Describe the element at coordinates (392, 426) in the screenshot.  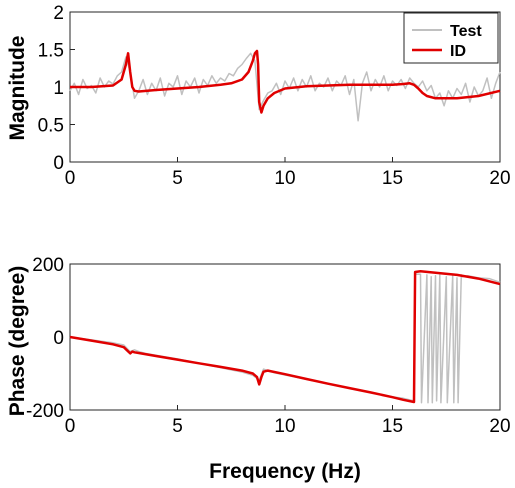
I see `phase-x-tick-label: 15` at that location.